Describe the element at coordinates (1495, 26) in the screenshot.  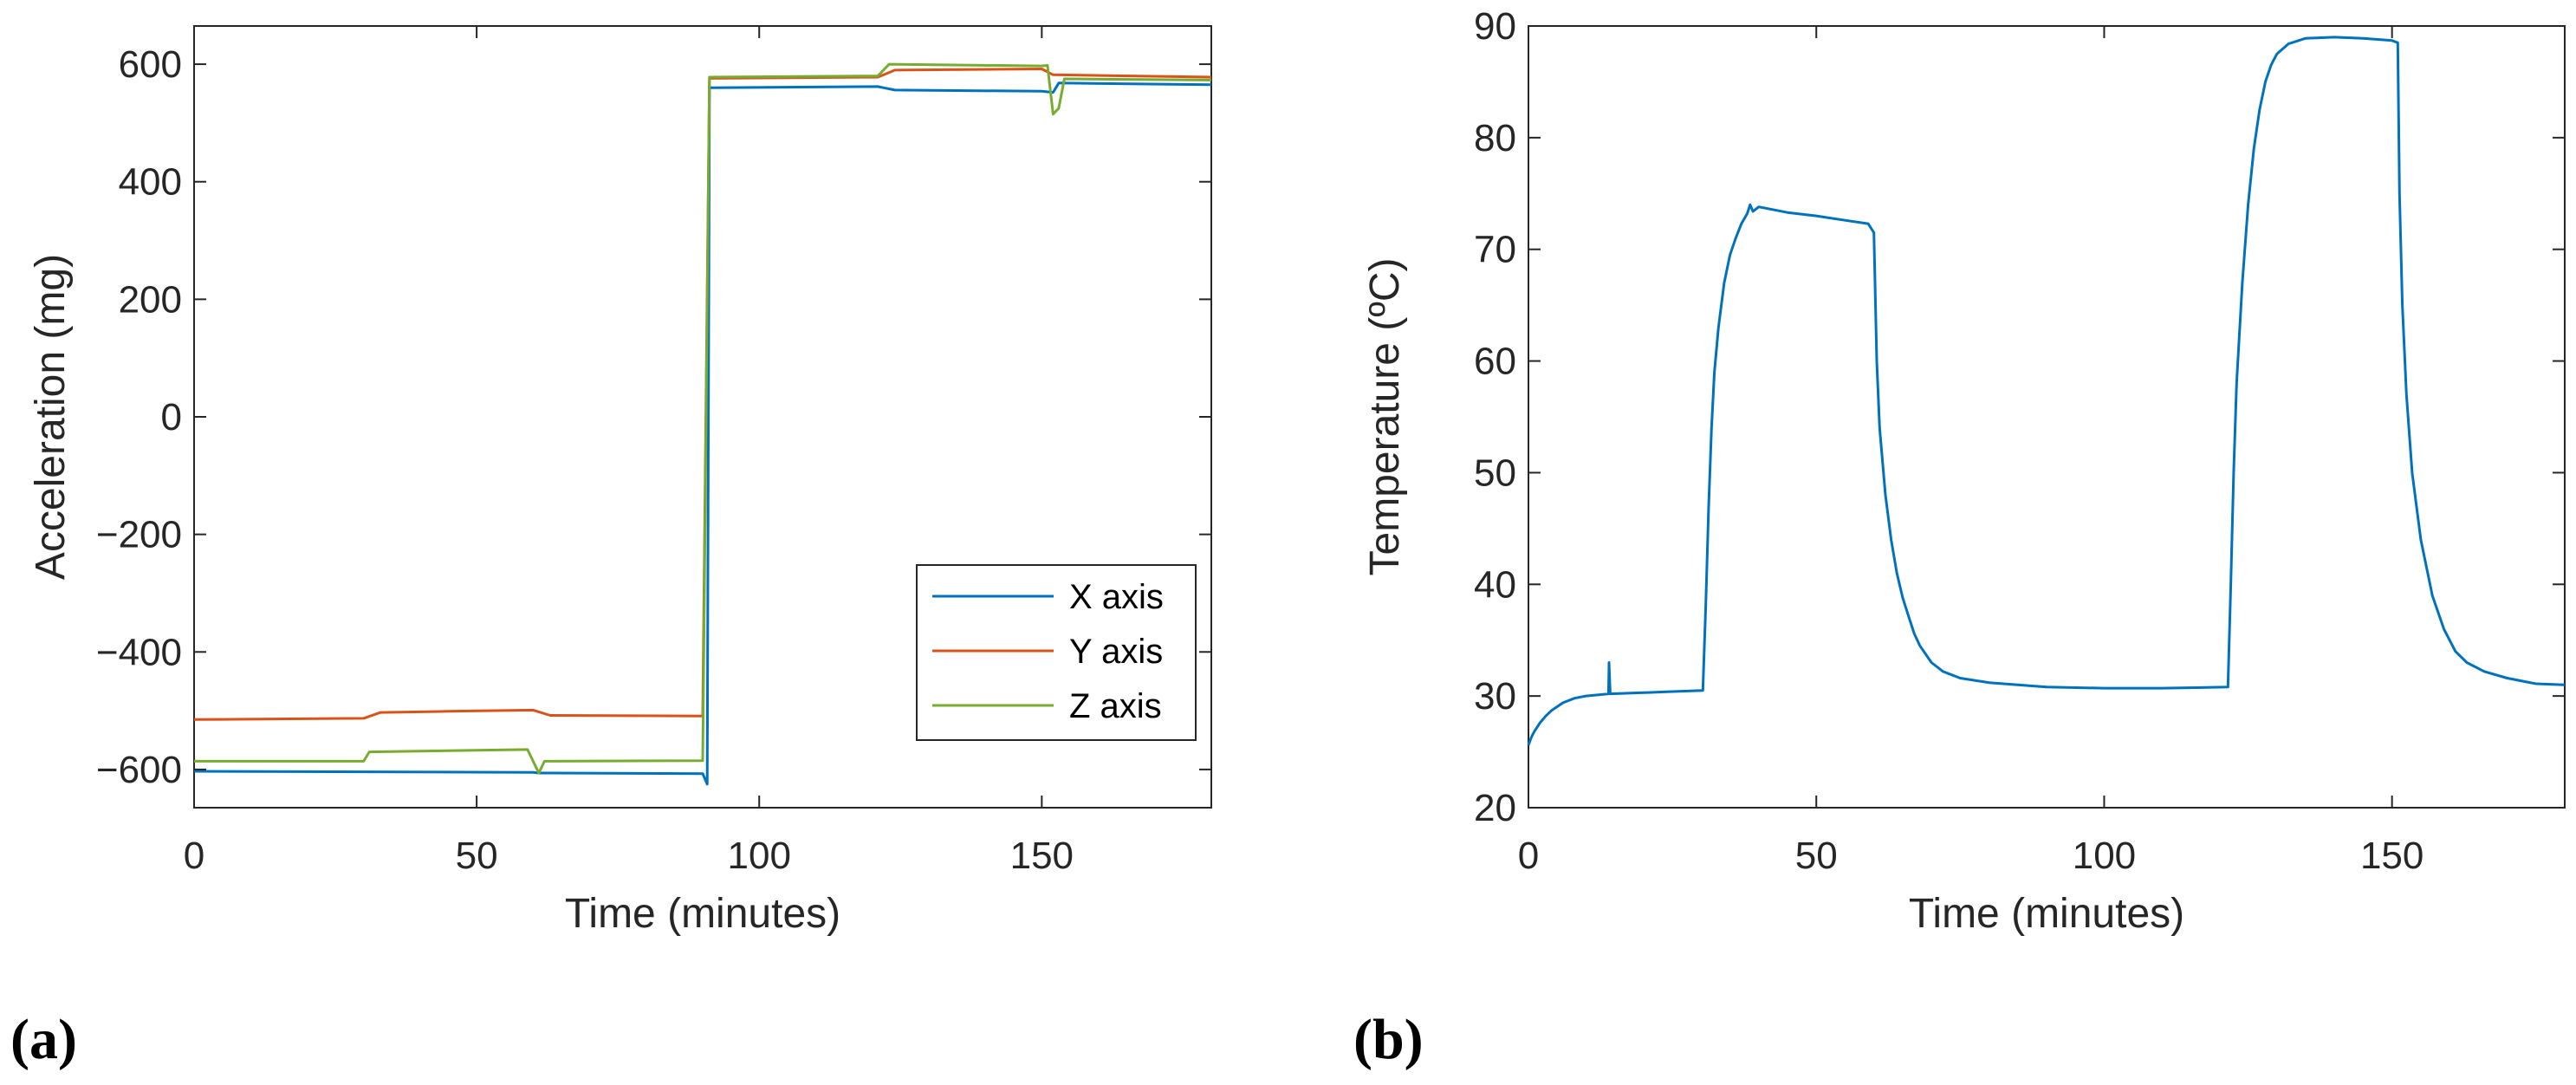
I see `y-tick-label: 90` at that location.